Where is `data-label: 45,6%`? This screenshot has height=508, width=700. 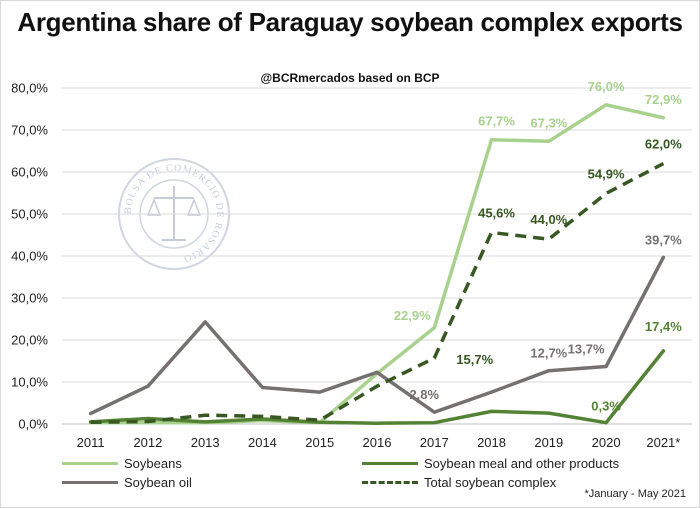
data-label: 45,6% is located at coordinates (496, 212).